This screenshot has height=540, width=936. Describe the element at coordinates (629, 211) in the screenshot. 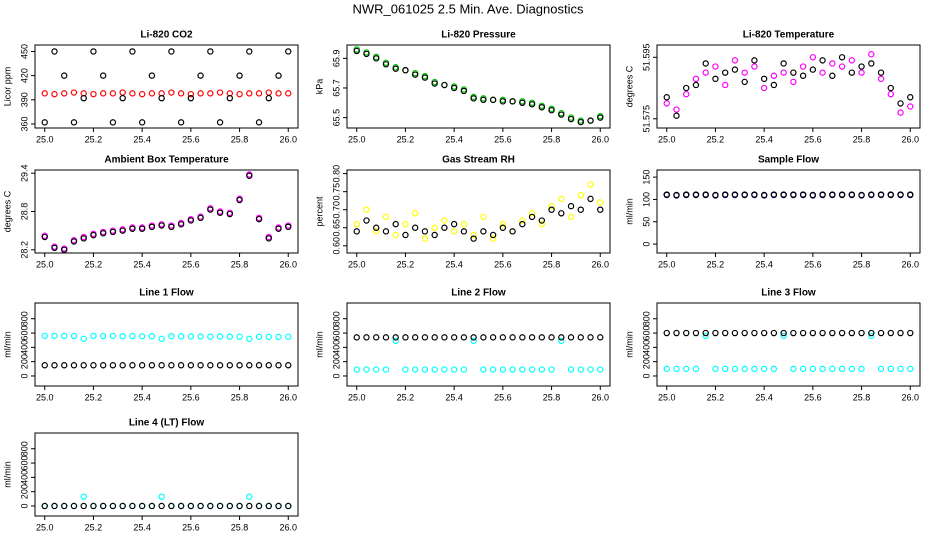

I see `y-axis-label: ml/min` at that location.